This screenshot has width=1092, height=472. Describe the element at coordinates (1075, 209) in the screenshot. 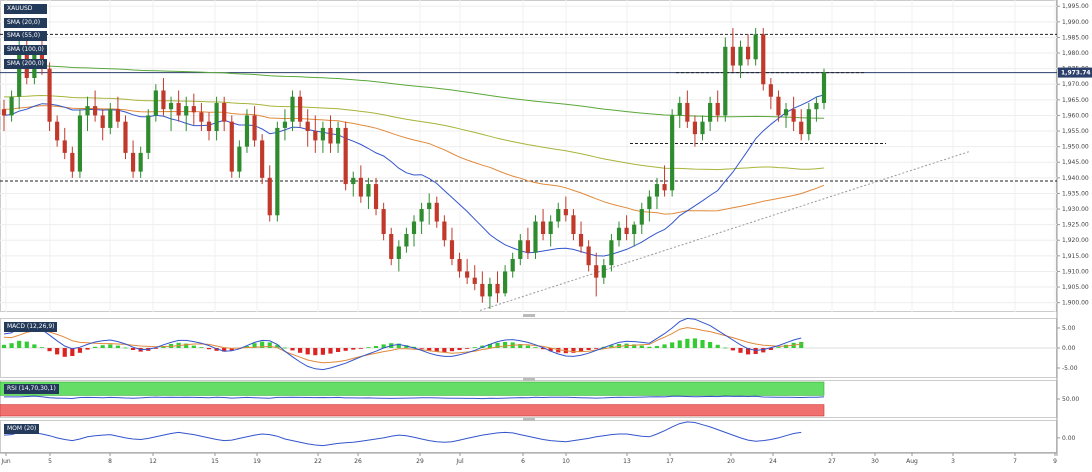

I see `price-axis-label: 1,930.00` at that location.